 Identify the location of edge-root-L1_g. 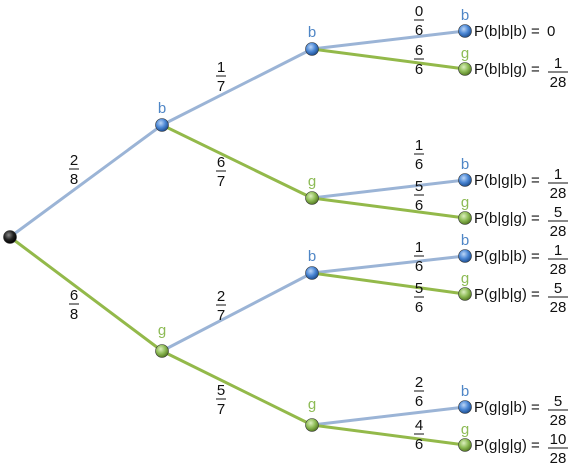
(86, 294).